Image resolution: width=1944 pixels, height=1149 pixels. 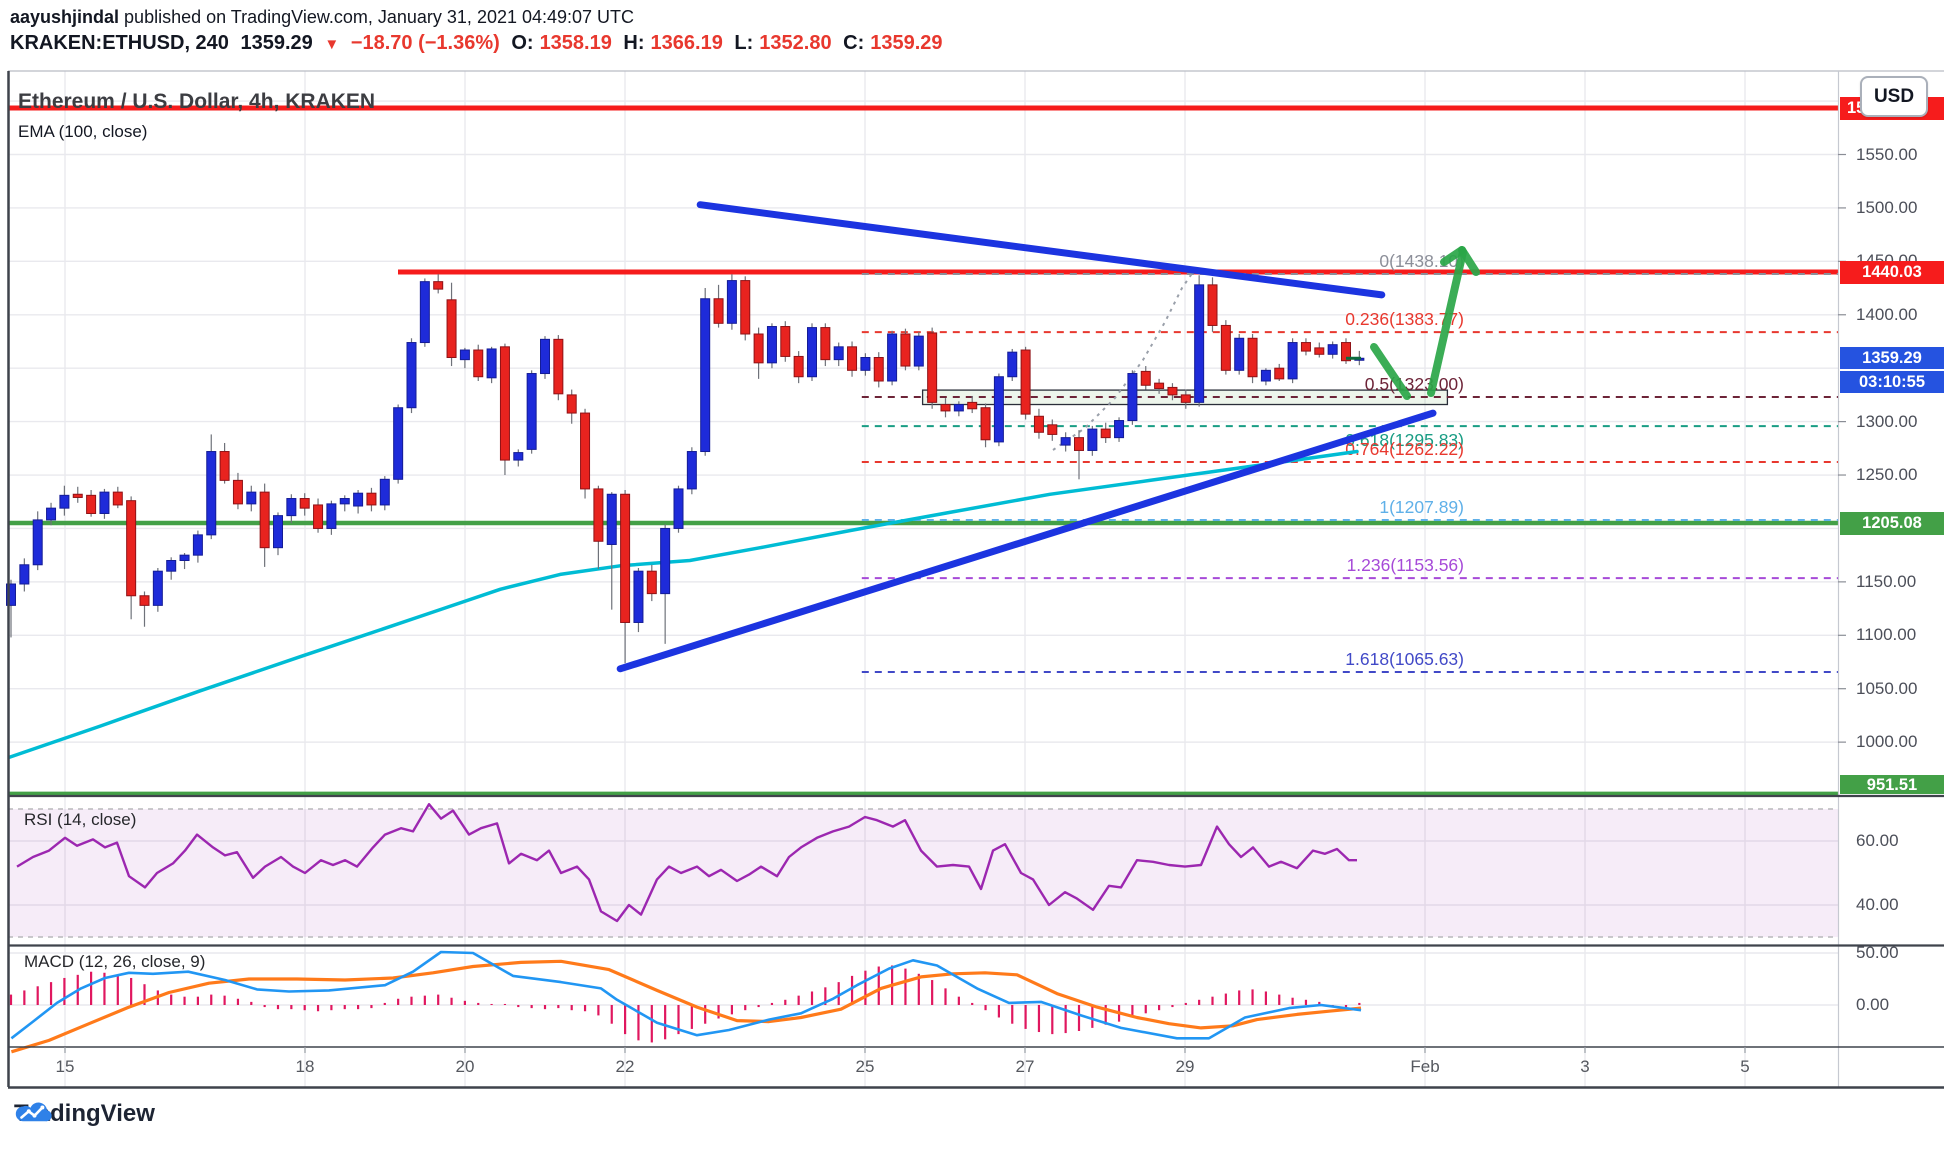 I want to click on macd-signal-line, so click(x=686, y=1006).